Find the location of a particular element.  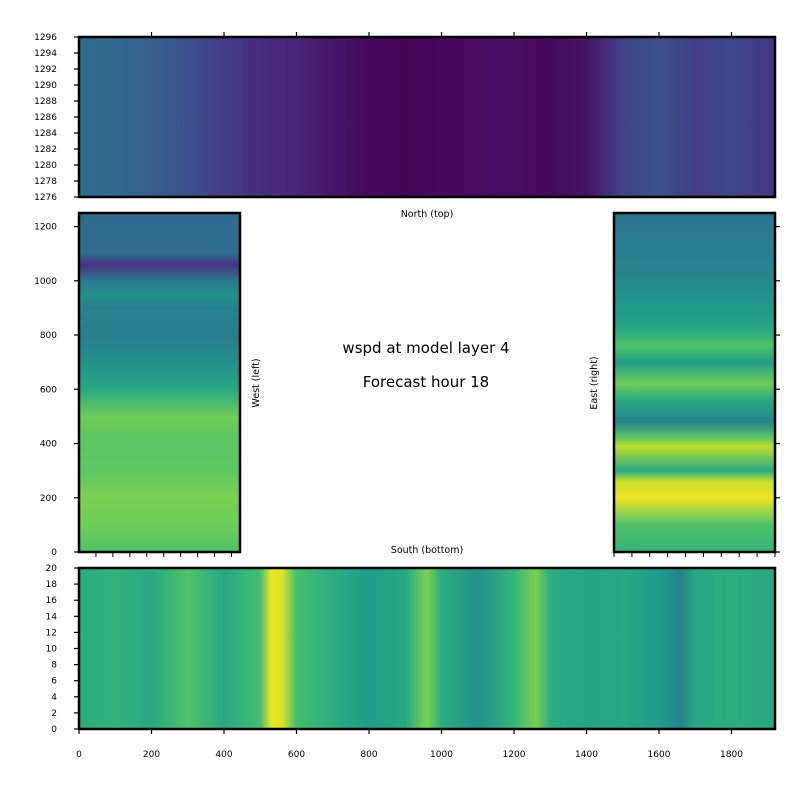

y-tick-label: 8 is located at coordinates (54, 666).